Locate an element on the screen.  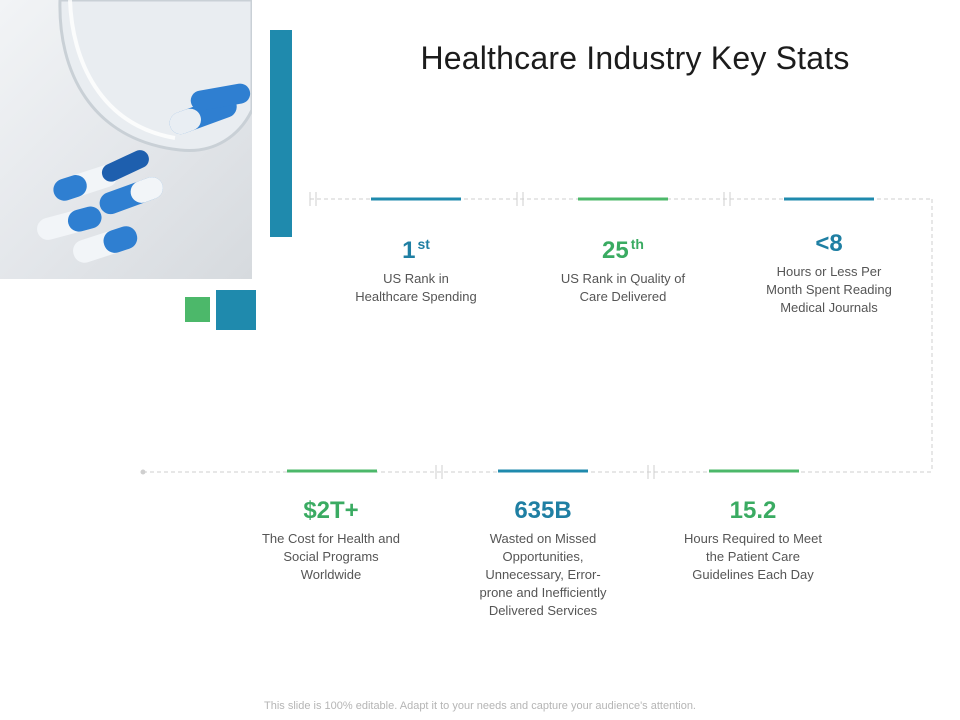
stat-value: 15.2 is located at coordinates (753, 510).